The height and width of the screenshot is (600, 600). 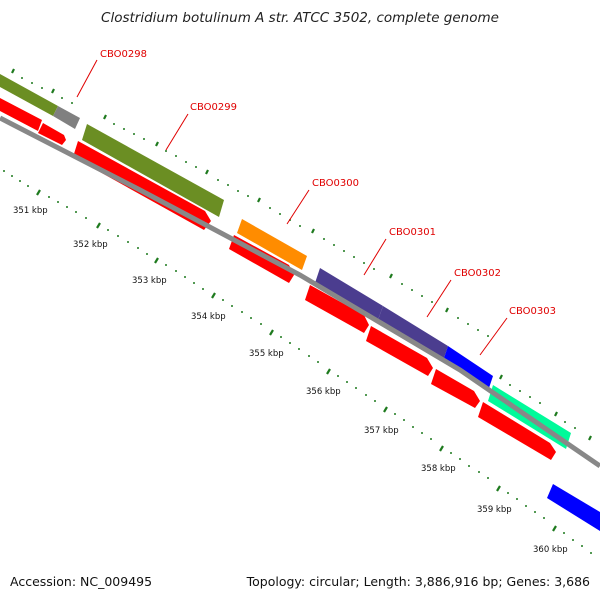 I want to click on cog-feature-grey, so click(x=66, y=117).